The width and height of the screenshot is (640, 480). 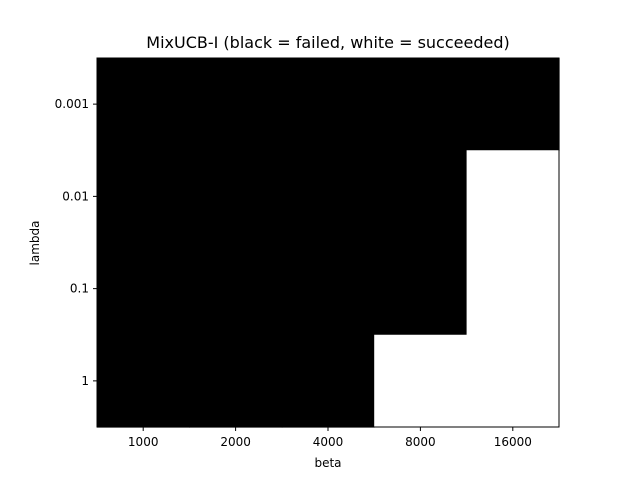 What do you see at coordinates (327, 463) in the screenshot?
I see `x-axis-label: beta` at bounding box center [327, 463].